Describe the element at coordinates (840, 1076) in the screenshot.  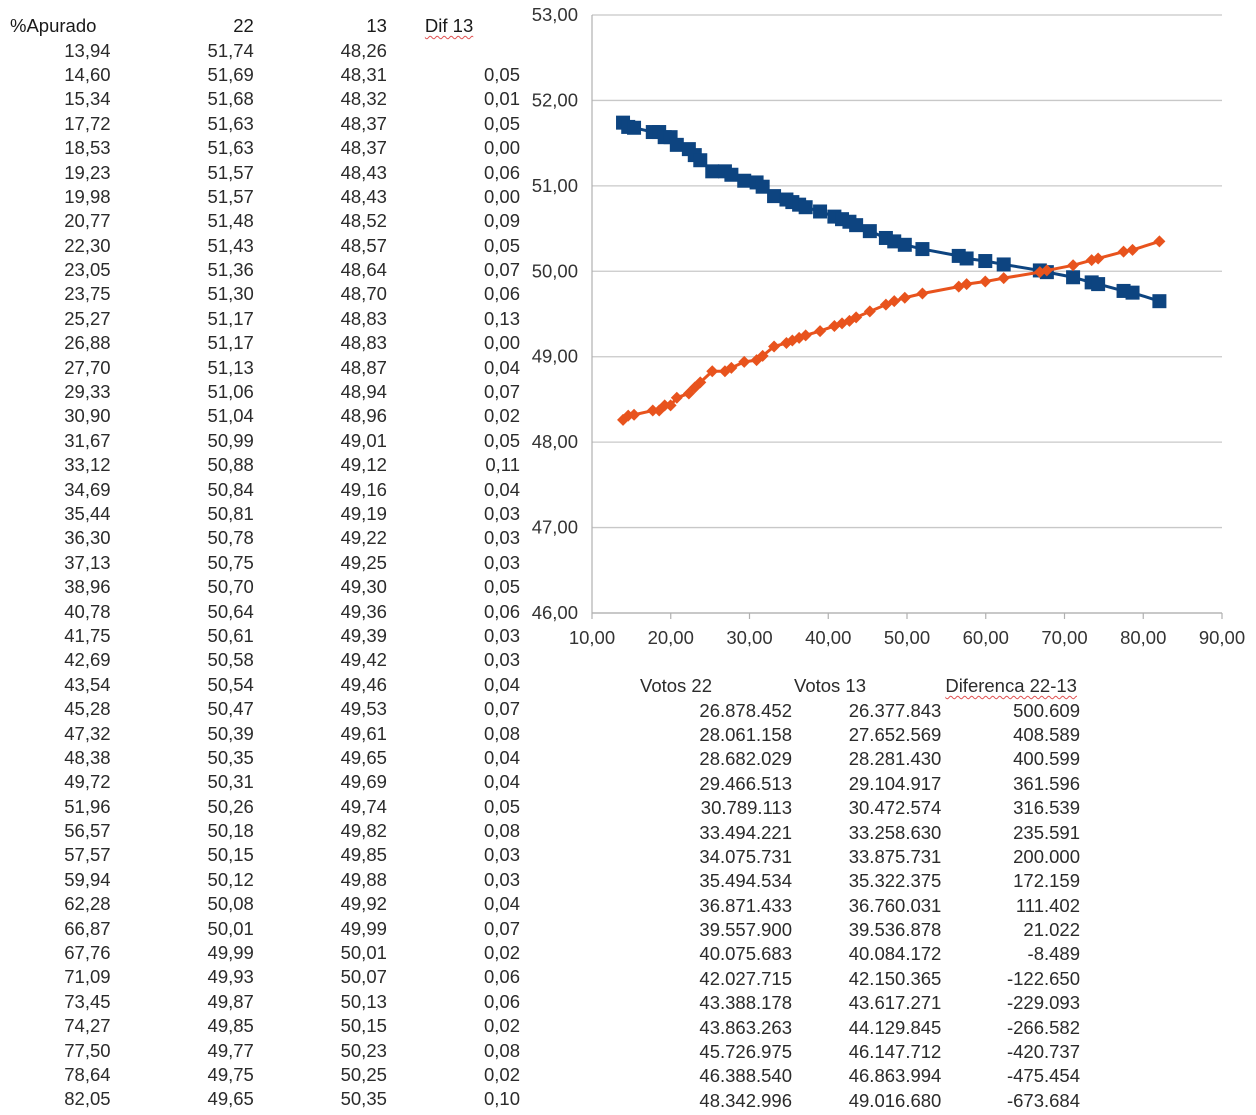
I see `table-row: 46.388.540 46.863.994 -475.454` at that location.